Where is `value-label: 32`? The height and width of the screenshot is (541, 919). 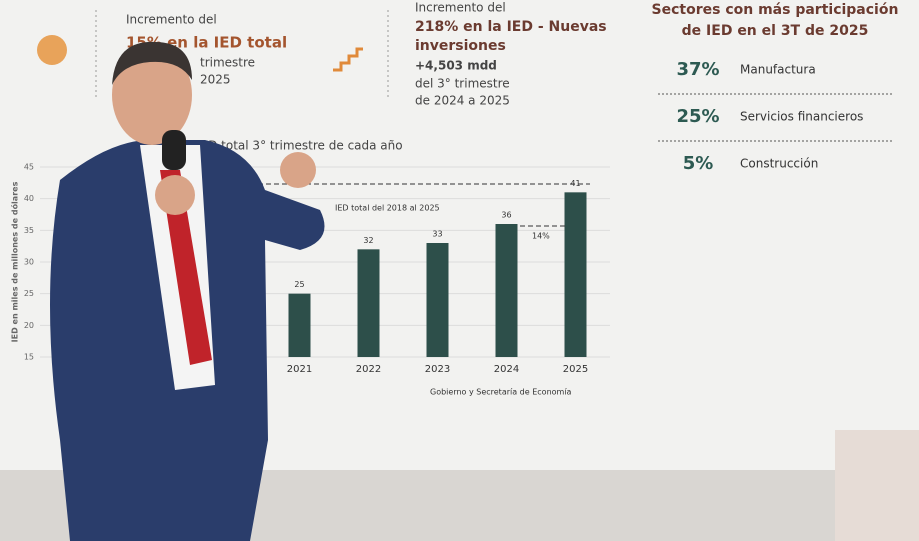
value-label: 32 is located at coordinates (368, 240).